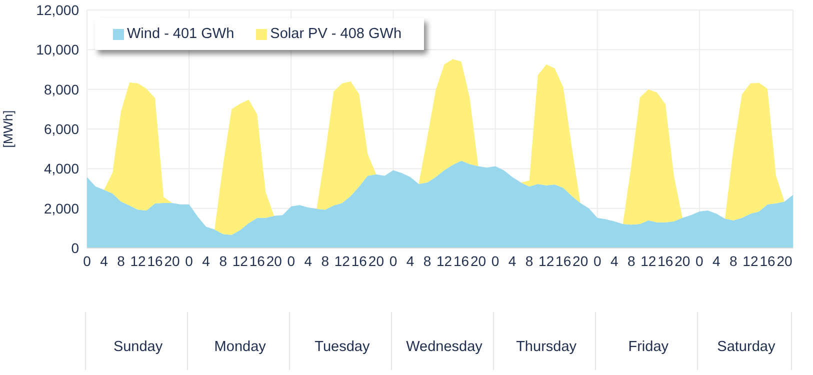 This screenshot has width=813, height=375. What do you see at coordinates (180, 34) in the screenshot?
I see `legend-label: Wind - 401 GWh` at bounding box center [180, 34].